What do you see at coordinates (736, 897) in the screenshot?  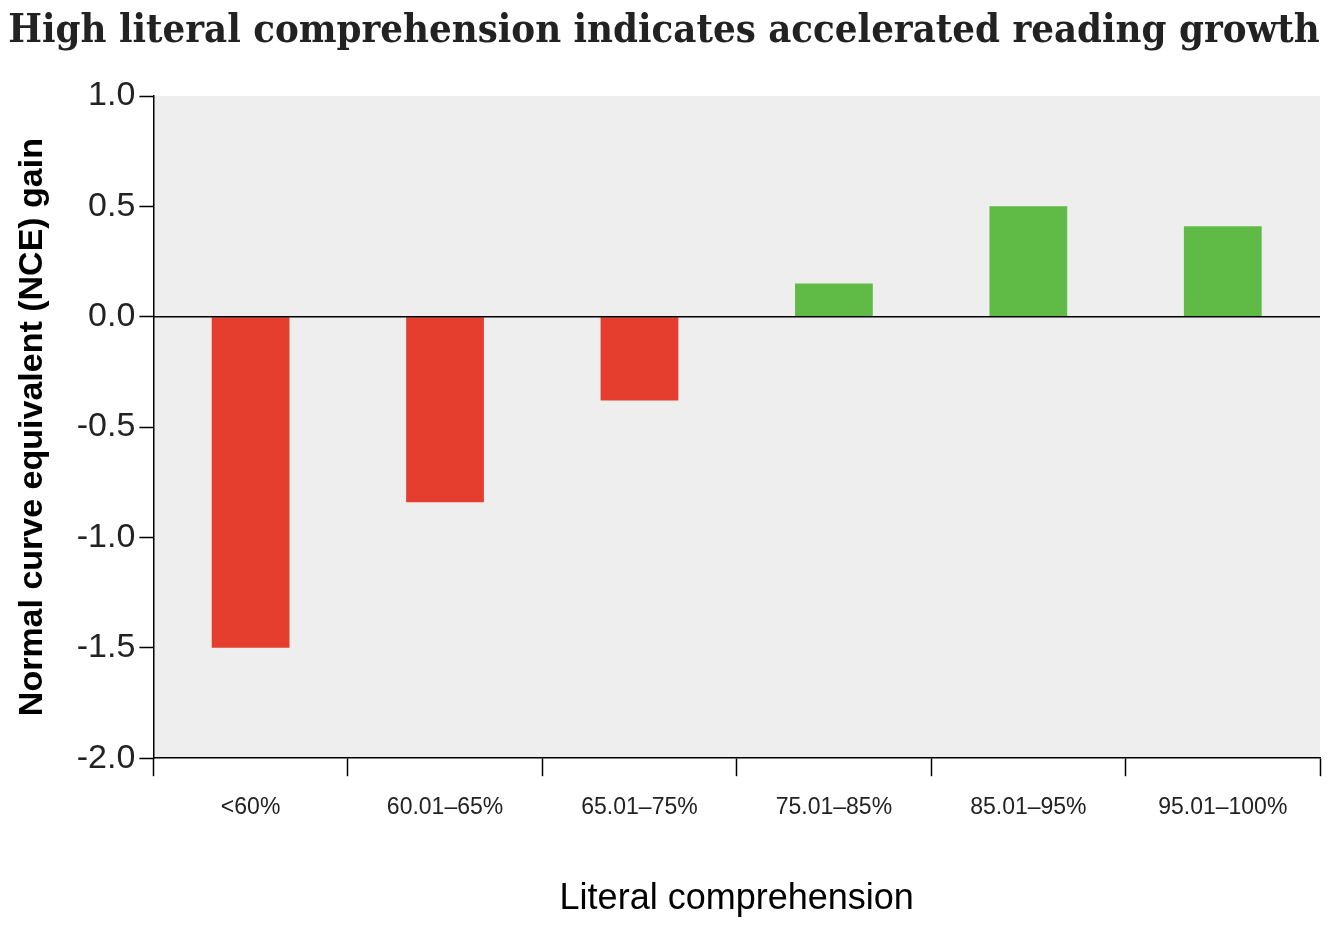 I see `x-axis-title: Literal comprehension` at bounding box center [736, 897].